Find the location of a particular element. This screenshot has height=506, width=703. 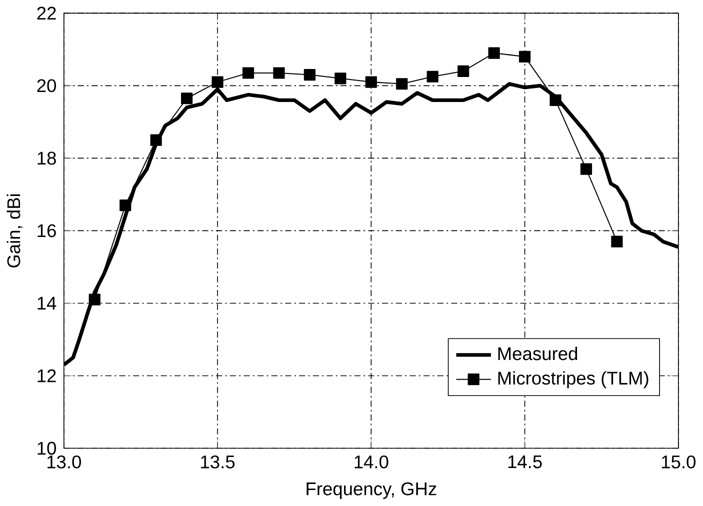

y-tick-label: 10 is located at coordinates (47, 448).